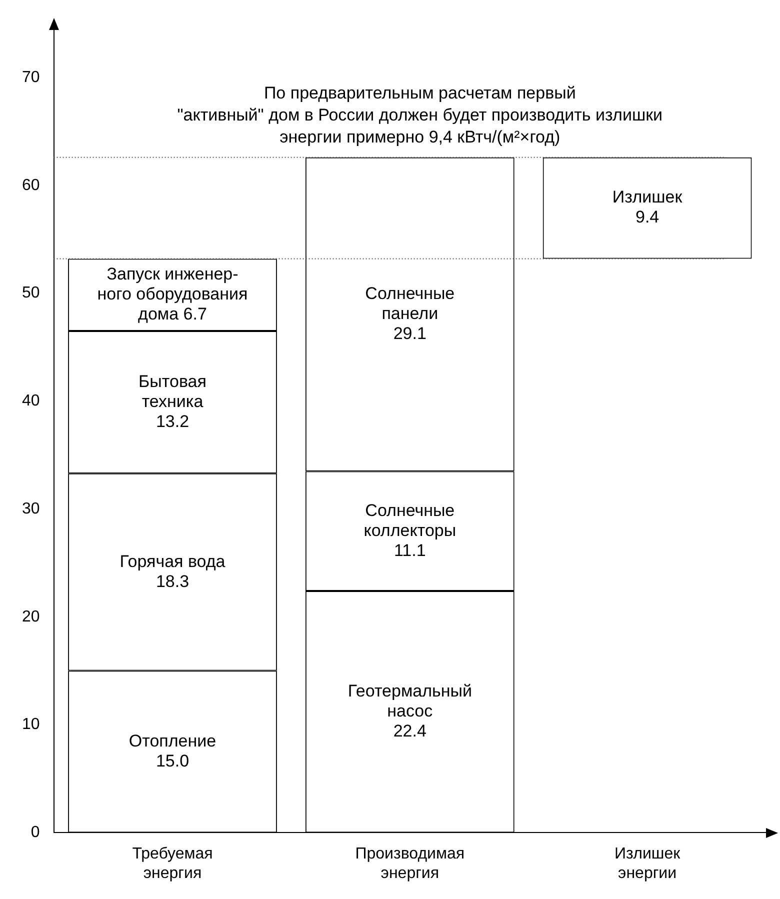  Describe the element at coordinates (173, 581) in the screenshot. I see `data-label: 18.3` at that location.